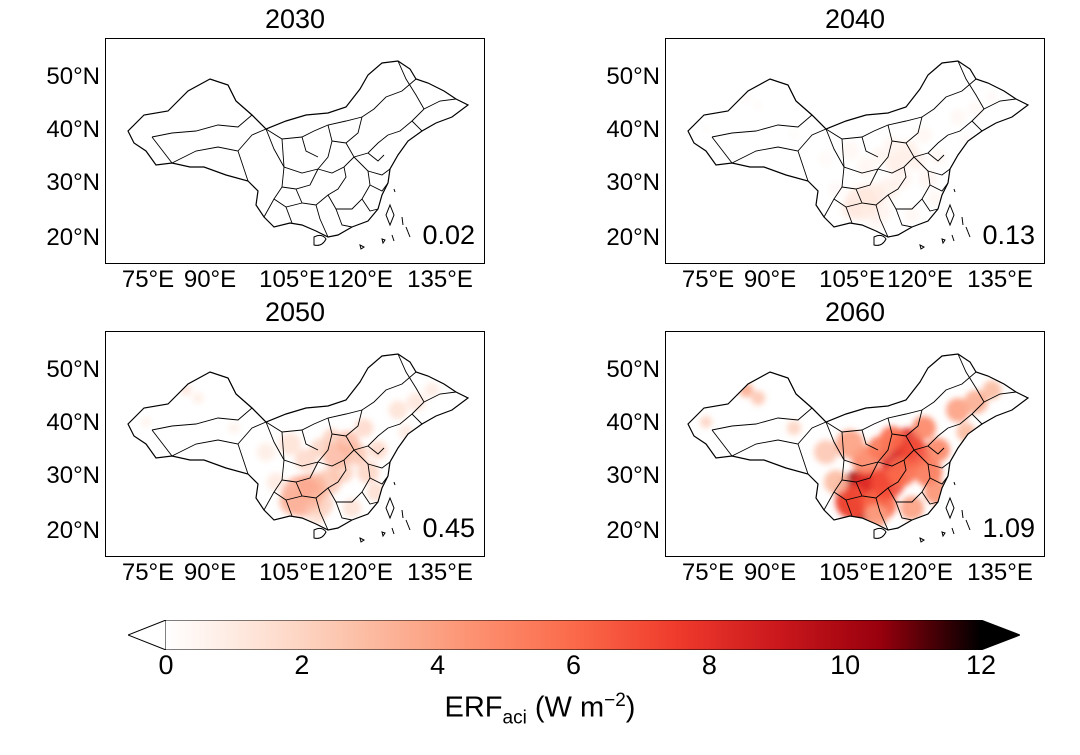  I want to click on colorbar-tick-label: 0, so click(166, 665).